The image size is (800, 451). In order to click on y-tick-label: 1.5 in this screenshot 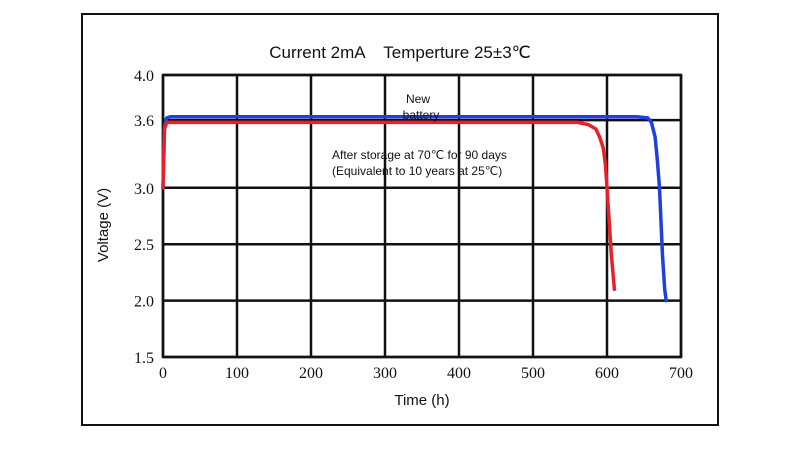, I will do `click(144, 358)`.